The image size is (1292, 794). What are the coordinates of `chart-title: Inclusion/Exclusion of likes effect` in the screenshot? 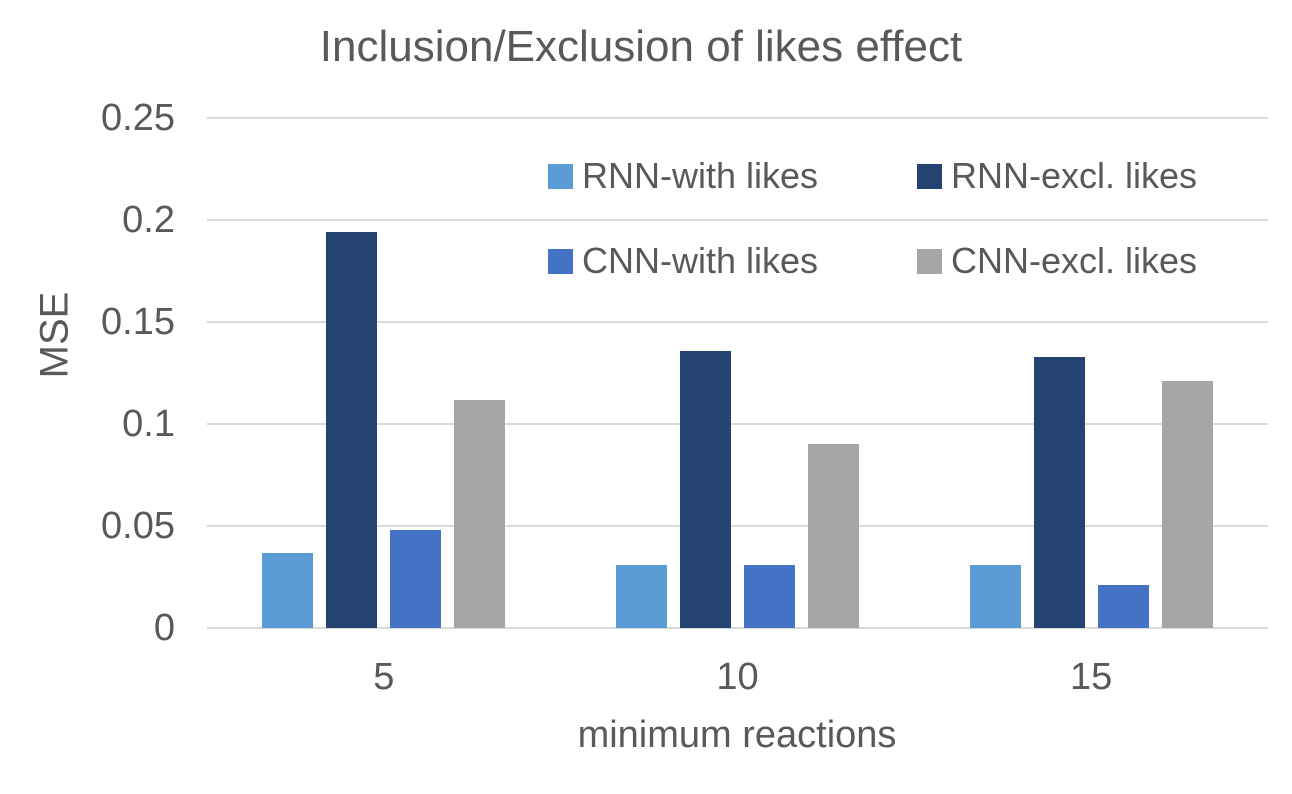 It's located at (641, 46).